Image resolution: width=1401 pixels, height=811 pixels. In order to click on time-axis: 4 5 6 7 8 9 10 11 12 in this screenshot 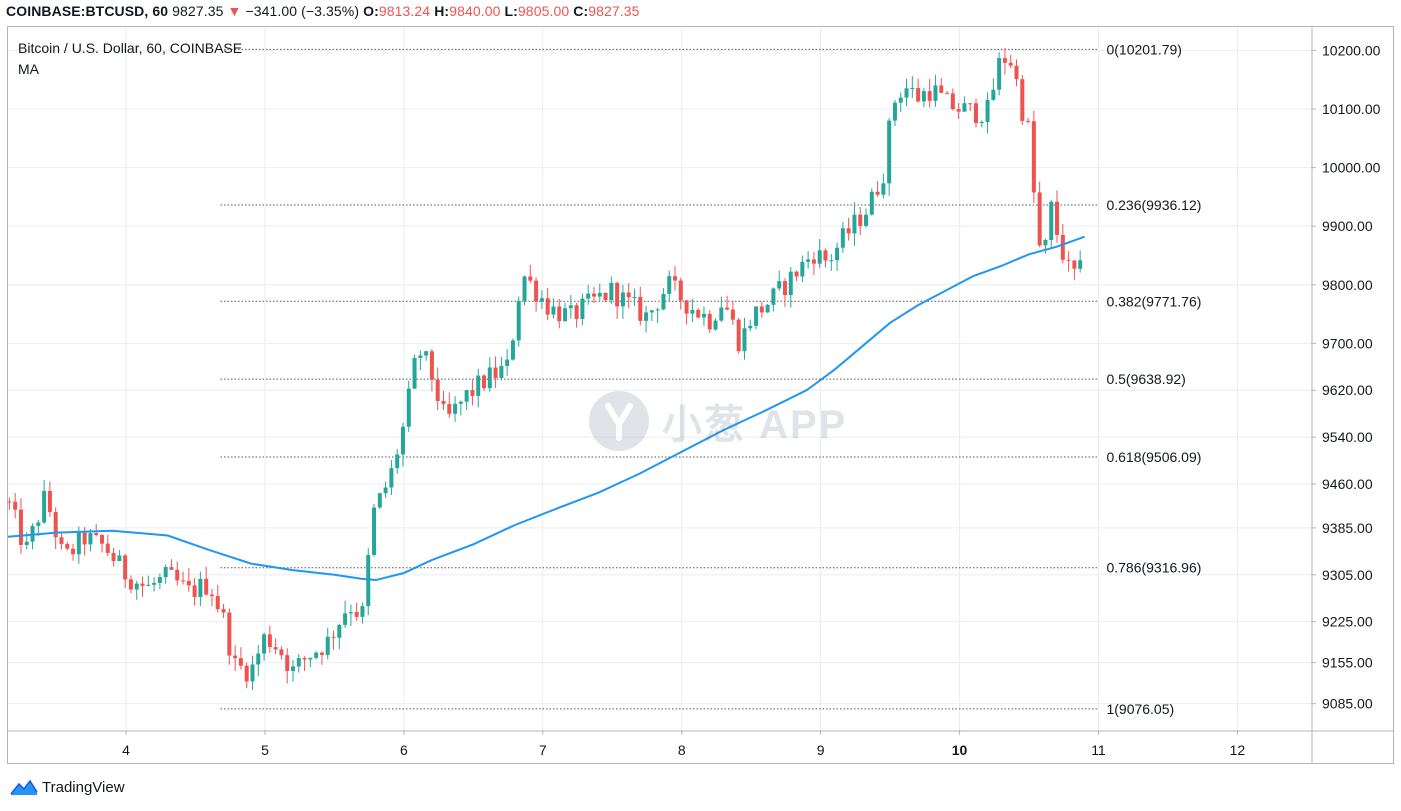, I will do `click(683, 744)`.